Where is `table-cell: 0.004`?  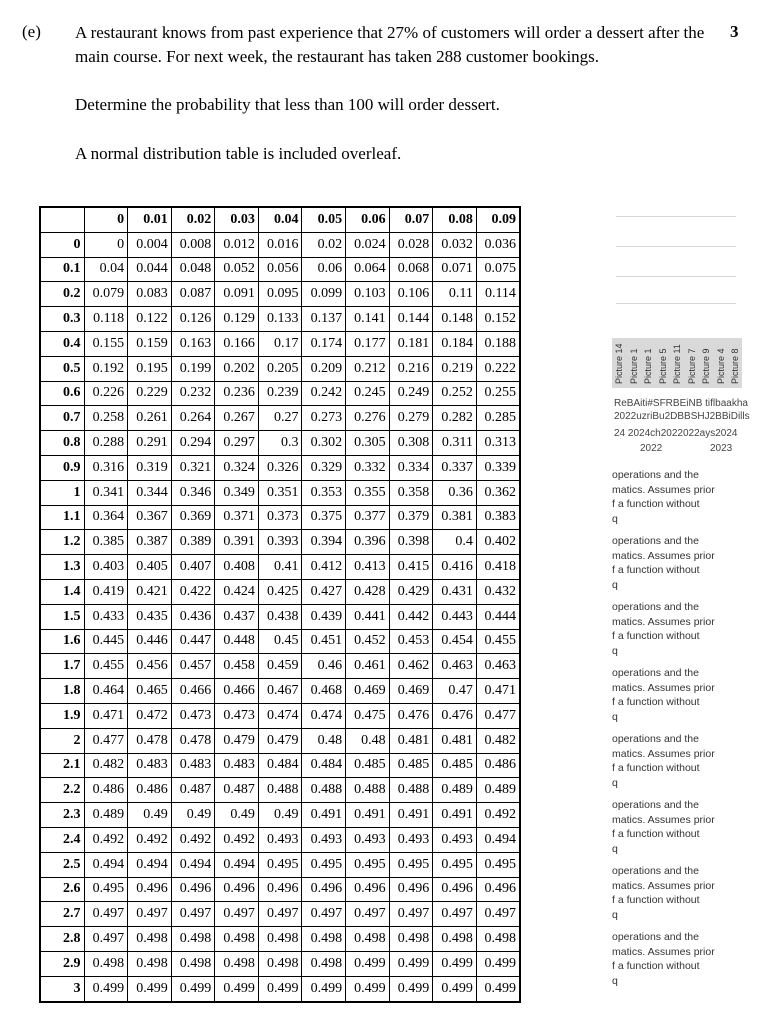 table-cell: 0.004 is located at coordinates (149, 244).